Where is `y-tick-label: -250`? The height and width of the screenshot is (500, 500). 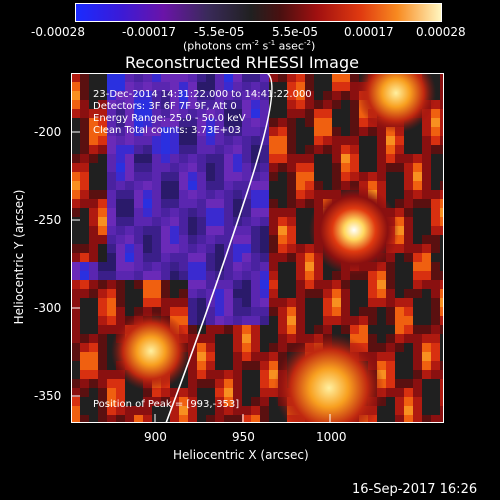
y-tick-label: -250 is located at coordinates (48, 220).